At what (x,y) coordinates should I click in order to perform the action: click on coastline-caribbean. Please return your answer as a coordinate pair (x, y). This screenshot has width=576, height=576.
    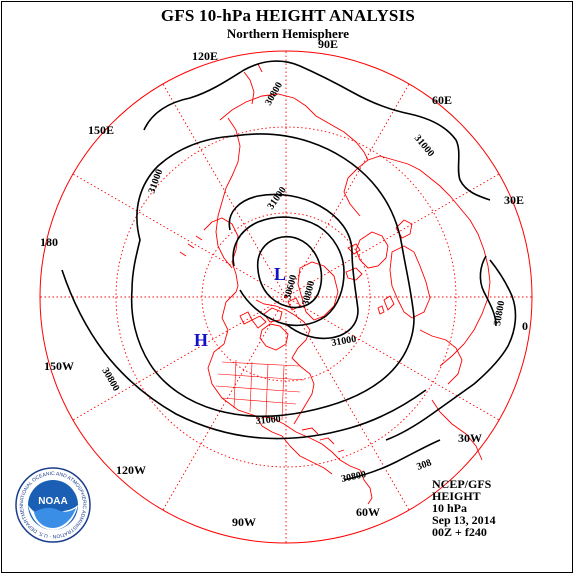
    Looking at the image, I should click on (323, 440).